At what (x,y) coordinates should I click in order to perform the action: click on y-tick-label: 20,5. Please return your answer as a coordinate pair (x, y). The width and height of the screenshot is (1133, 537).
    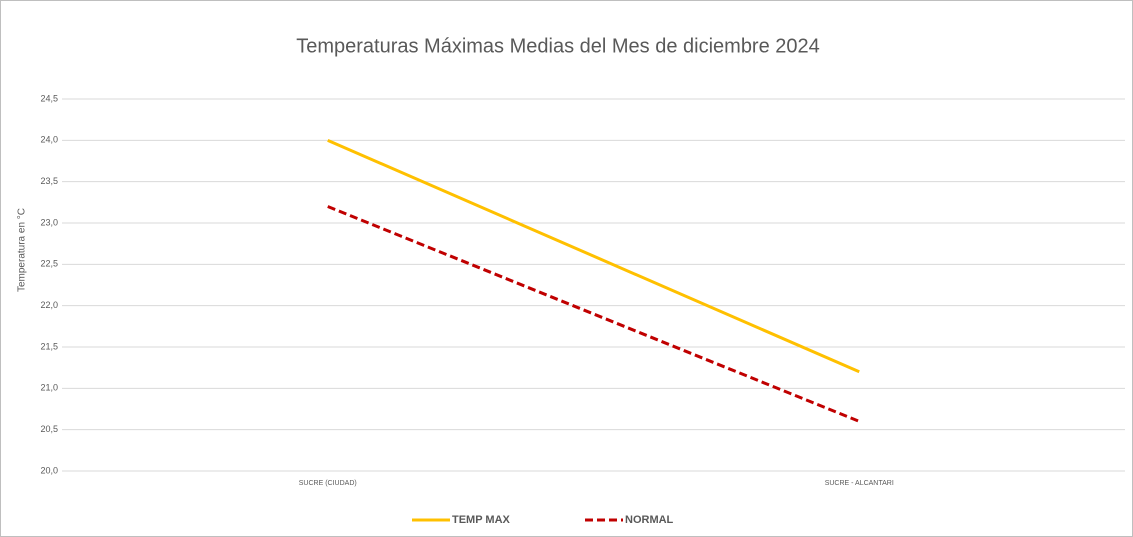
    Looking at the image, I should click on (49, 429).